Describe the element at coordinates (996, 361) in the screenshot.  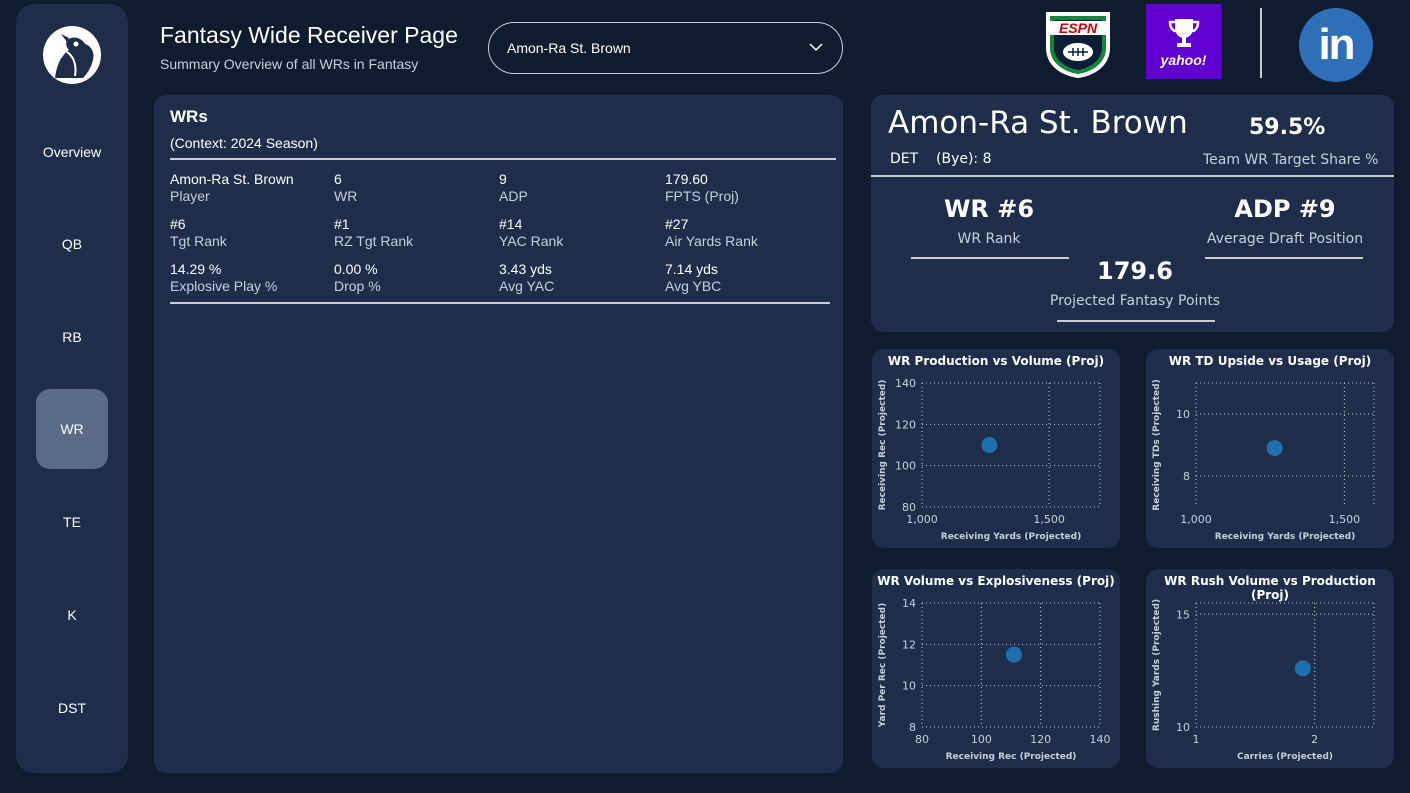
I see `chart-title: WR Production vs Volume (Proj)` at that location.